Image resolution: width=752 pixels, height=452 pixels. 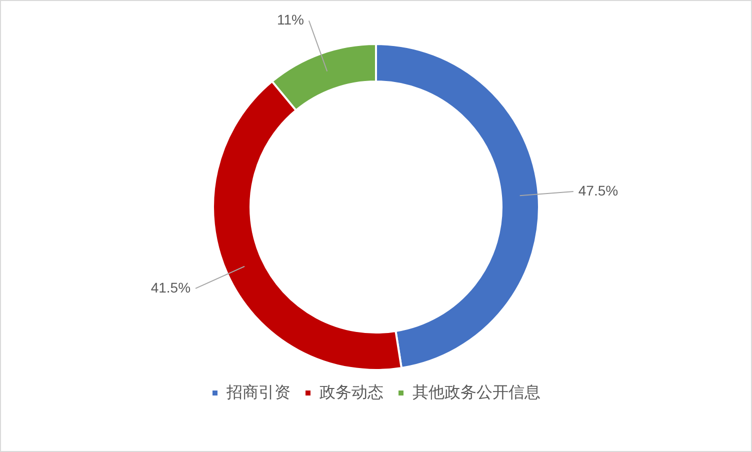 I want to click on legend-label: 其他政务公开信息, so click(x=476, y=392).